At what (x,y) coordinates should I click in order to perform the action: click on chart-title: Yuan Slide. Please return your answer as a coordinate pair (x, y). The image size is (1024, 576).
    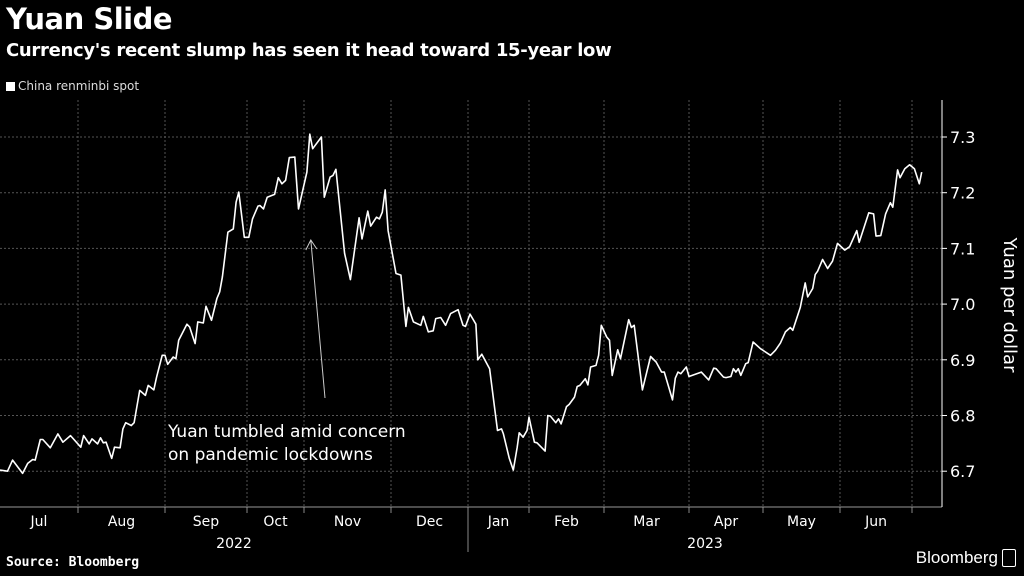
    Looking at the image, I should click on (89, 19).